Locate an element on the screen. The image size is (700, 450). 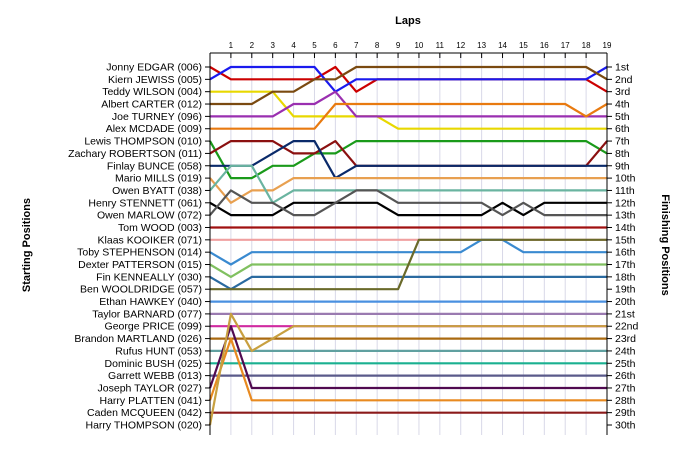
start-position-label: Teddy WILSON (004) is located at coordinates (152, 92).